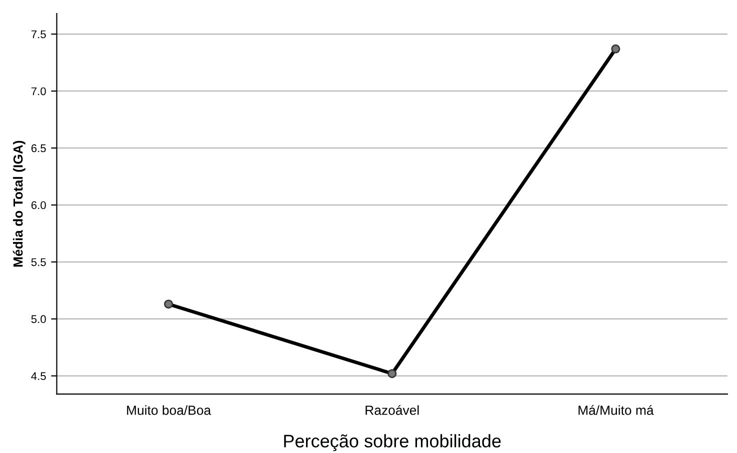 The width and height of the screenshot is (737, 453). I want to click on y-tick-label: 6.0, so click(38, 205).